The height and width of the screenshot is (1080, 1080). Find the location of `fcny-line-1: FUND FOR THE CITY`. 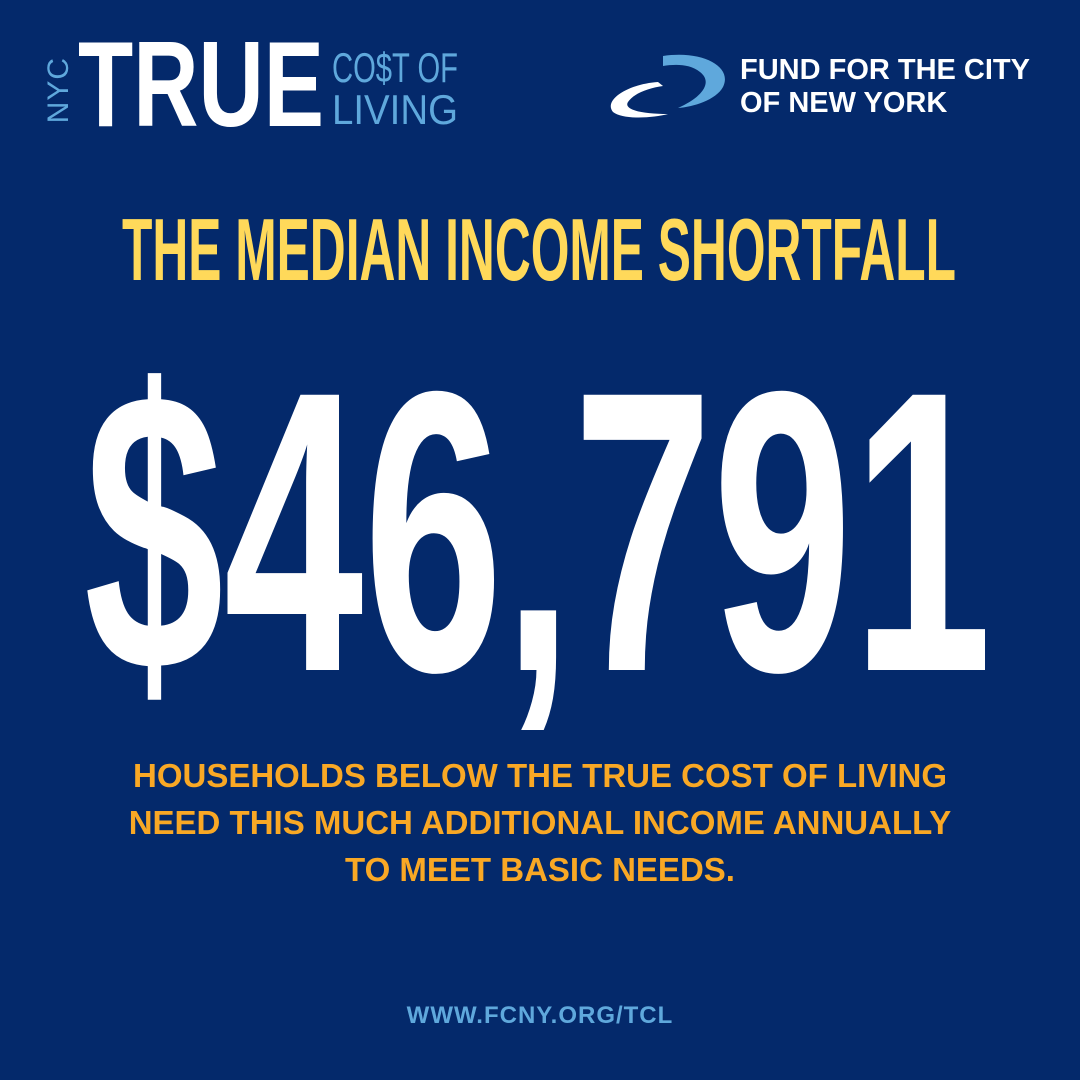

fcny-line-1: FUND FOR THE CITY is located at coordinates (885, 70).